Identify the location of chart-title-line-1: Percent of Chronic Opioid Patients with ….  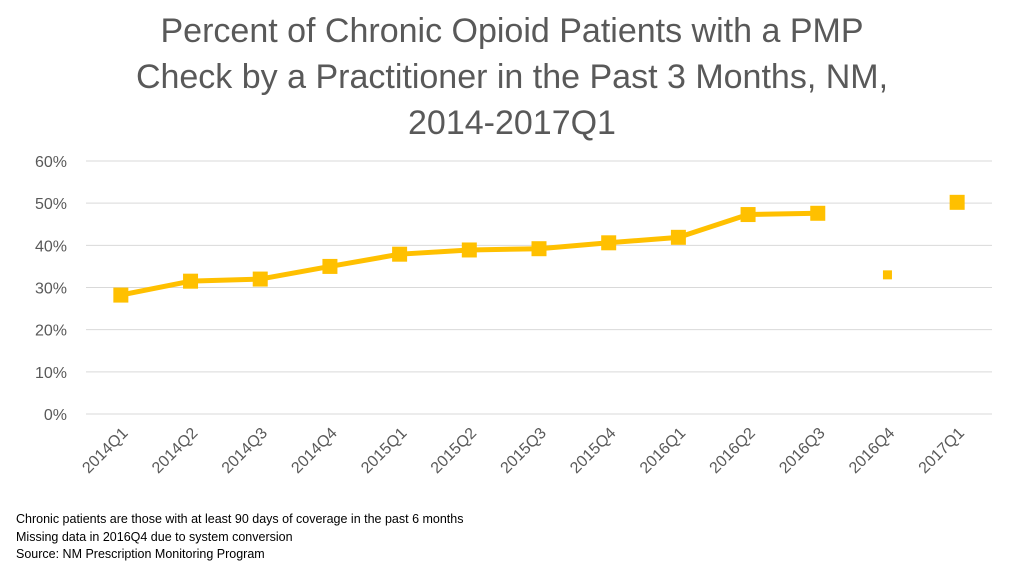
(512, 31).